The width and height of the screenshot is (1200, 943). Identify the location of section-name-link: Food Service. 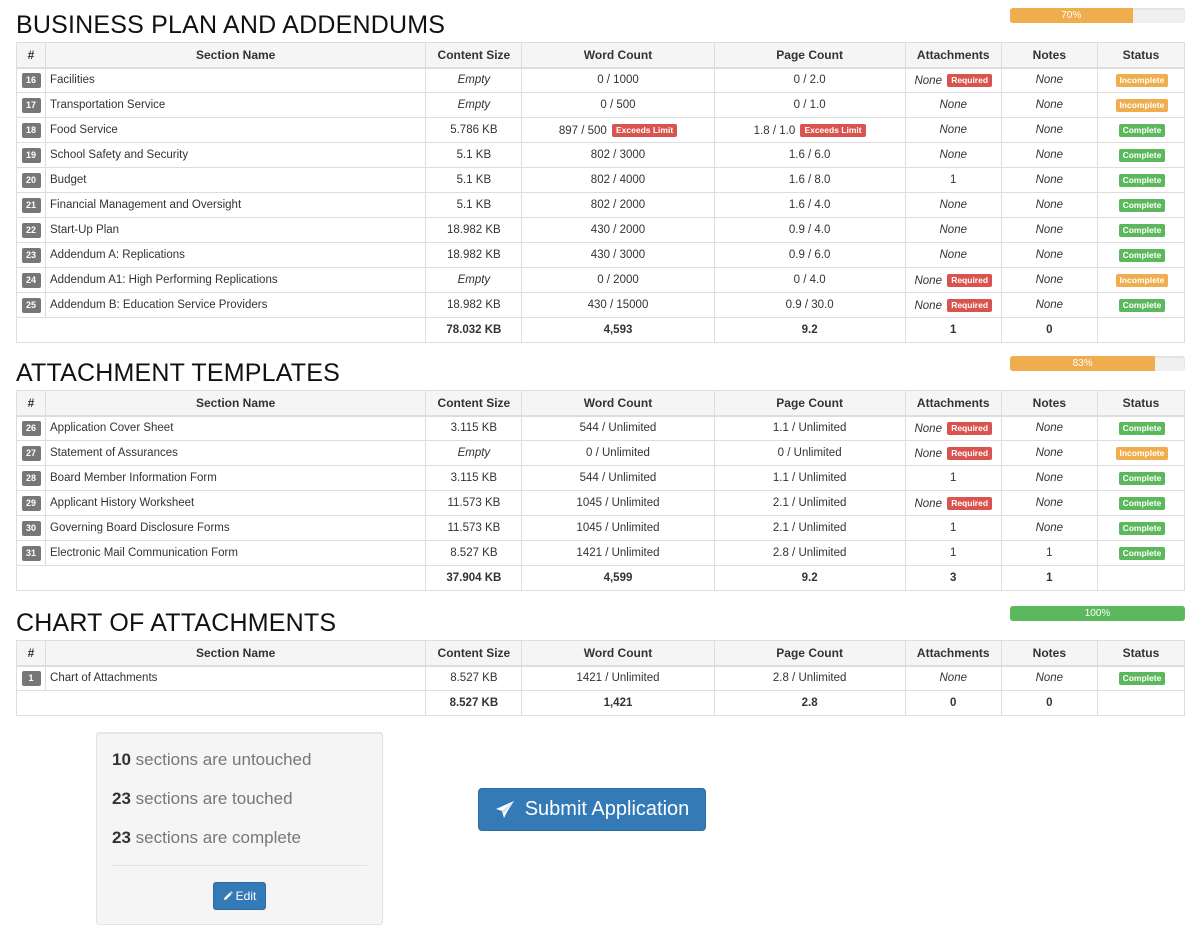
(84, 130).